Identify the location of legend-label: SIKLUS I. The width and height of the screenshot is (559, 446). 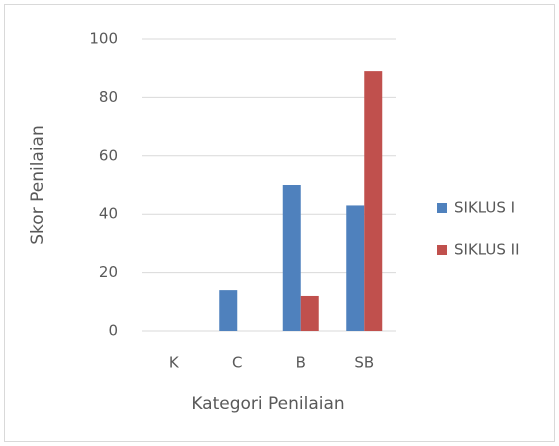
(484, 208).